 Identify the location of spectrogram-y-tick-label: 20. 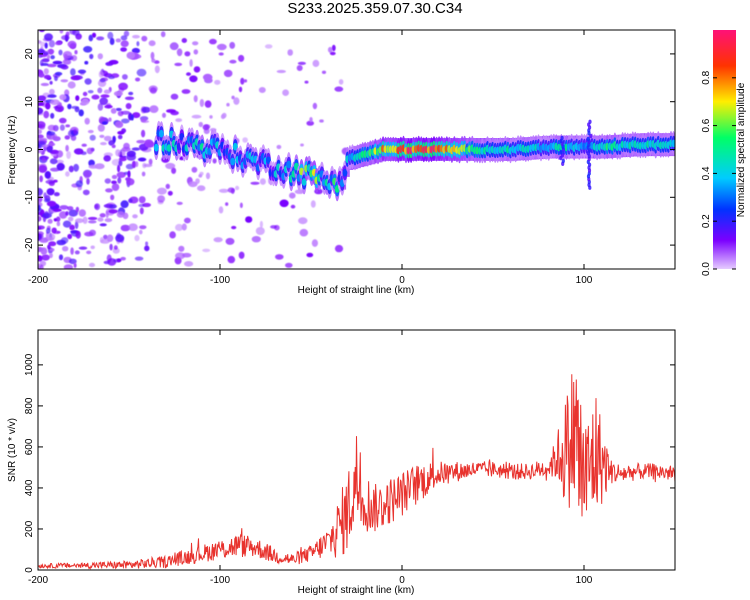
(29, 54).